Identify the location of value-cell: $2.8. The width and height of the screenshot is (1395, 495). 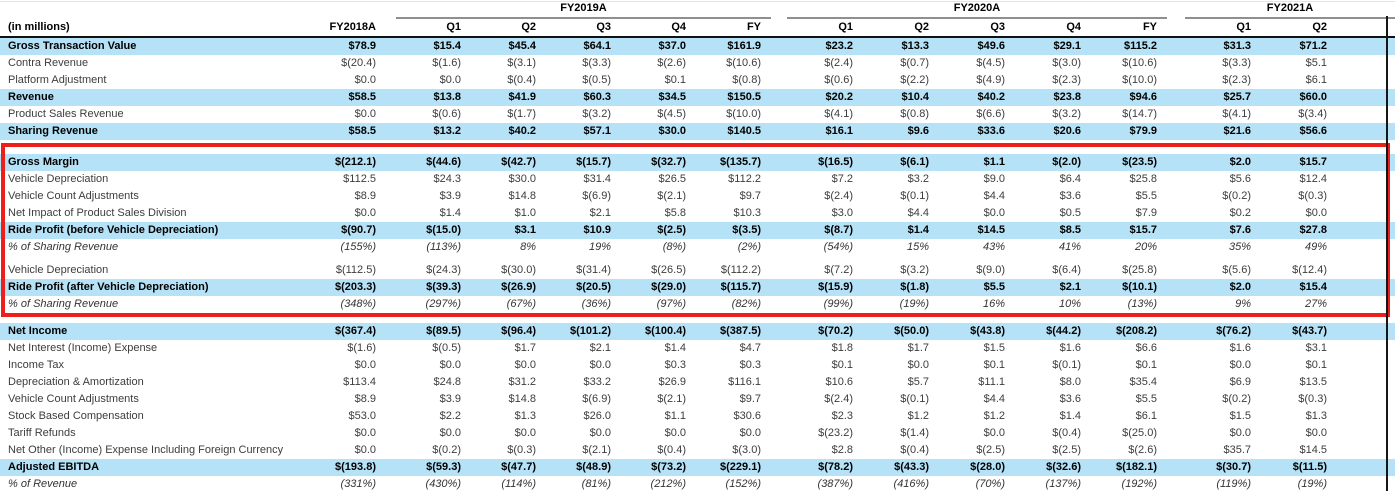
(842, 450).